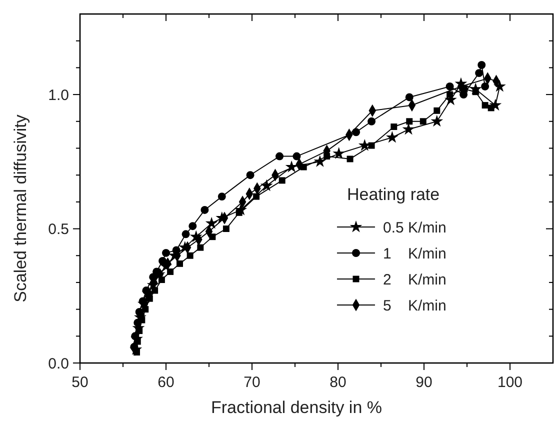 This screenshot has height=421, width=555. Describe the element at coordinates (414, 279) in the screenshot. I see `legend-label: 2 K/min` at that location.